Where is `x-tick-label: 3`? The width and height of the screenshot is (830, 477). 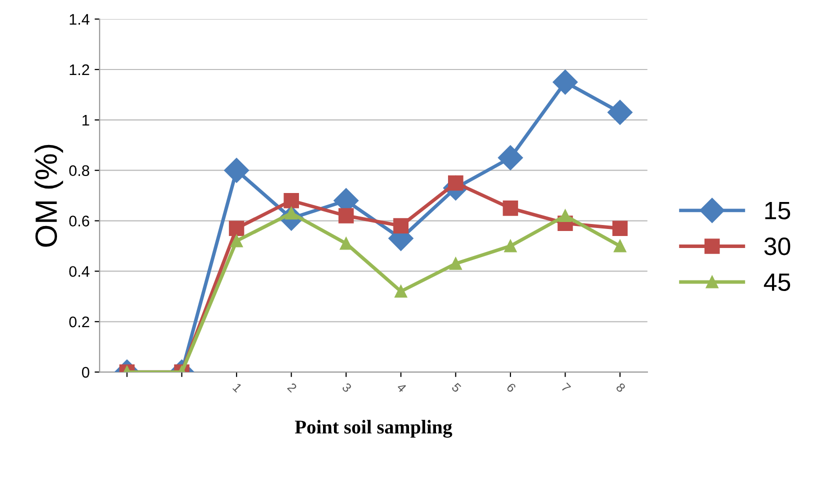 x-tick-label: 3 is located at coordinates (347, 387).